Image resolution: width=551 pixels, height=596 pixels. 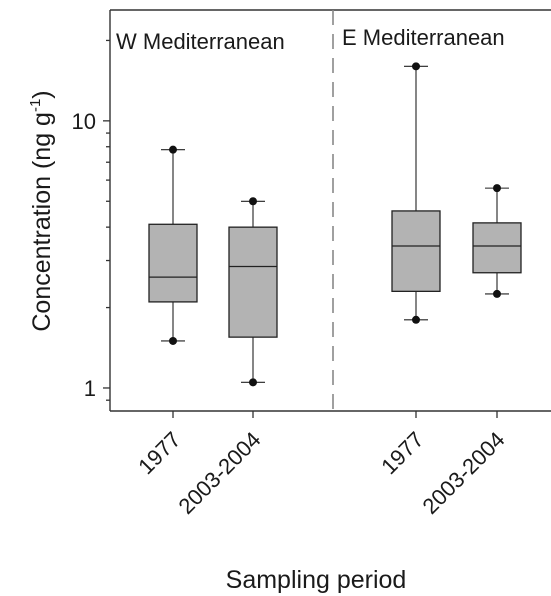 What do you see at coordinates (316, 580) in the screenshot?
I see `x-axis-title: Sampling period` at bounding box center [316, 580].